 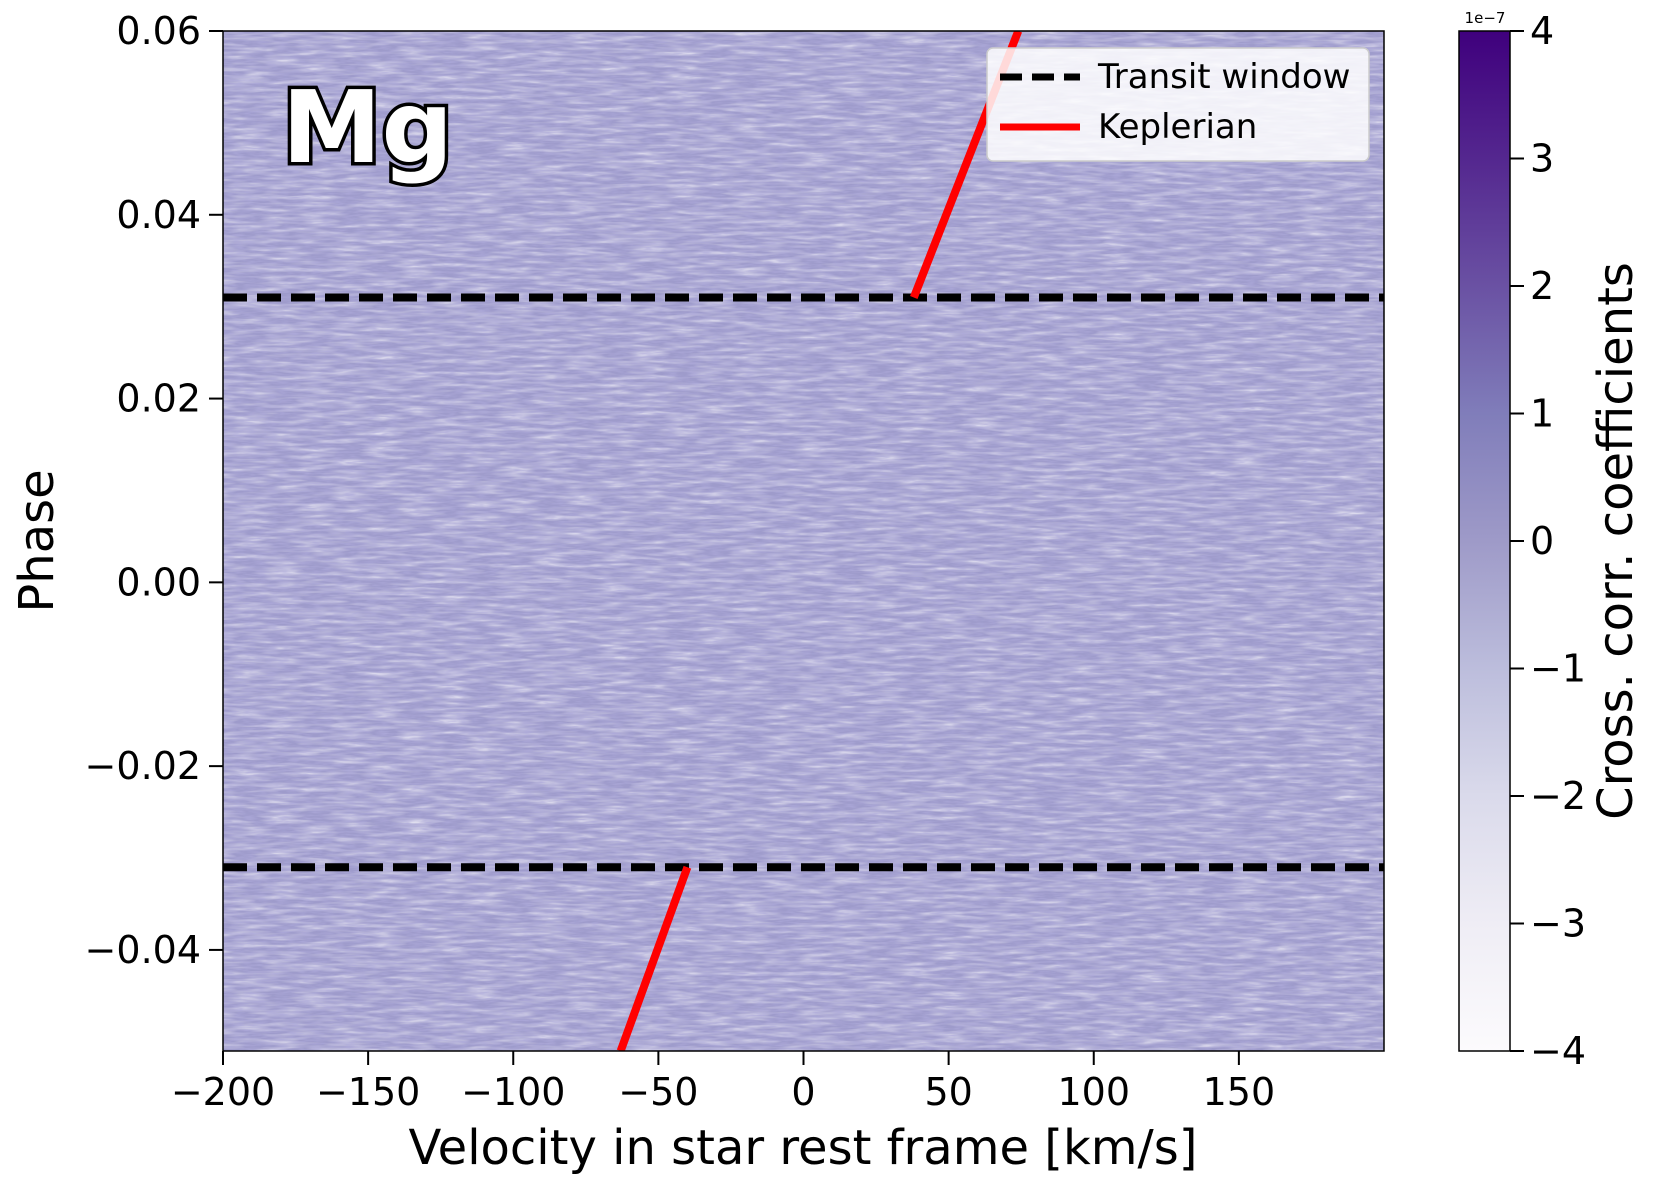 I want to click on colorbar-label: Cross. corr. coefficients, so click(x=1616, y=541).